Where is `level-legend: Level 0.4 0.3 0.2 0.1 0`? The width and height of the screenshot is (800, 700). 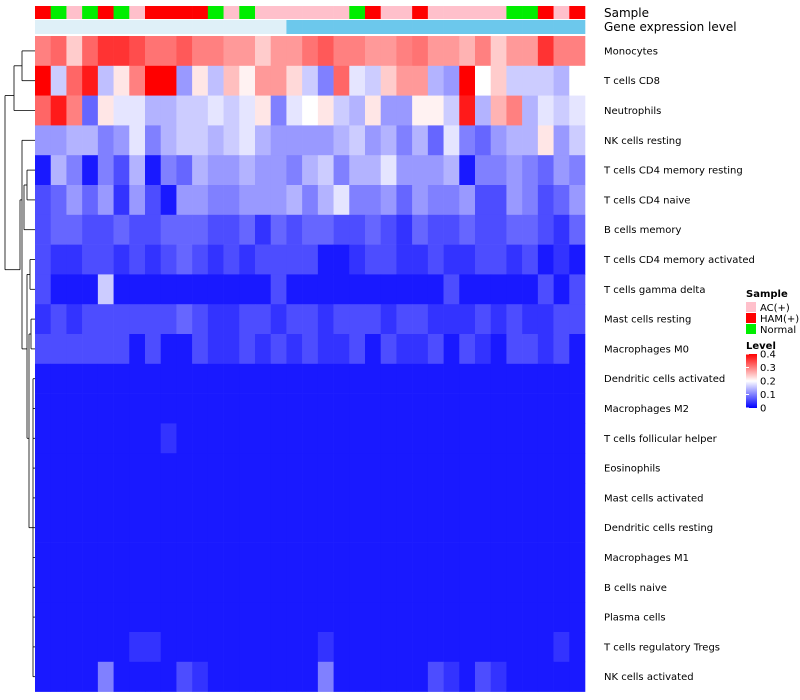
level-legend: Level 0.4 0.3 0.2 0.1 0 is located at coordinates (761, 378).